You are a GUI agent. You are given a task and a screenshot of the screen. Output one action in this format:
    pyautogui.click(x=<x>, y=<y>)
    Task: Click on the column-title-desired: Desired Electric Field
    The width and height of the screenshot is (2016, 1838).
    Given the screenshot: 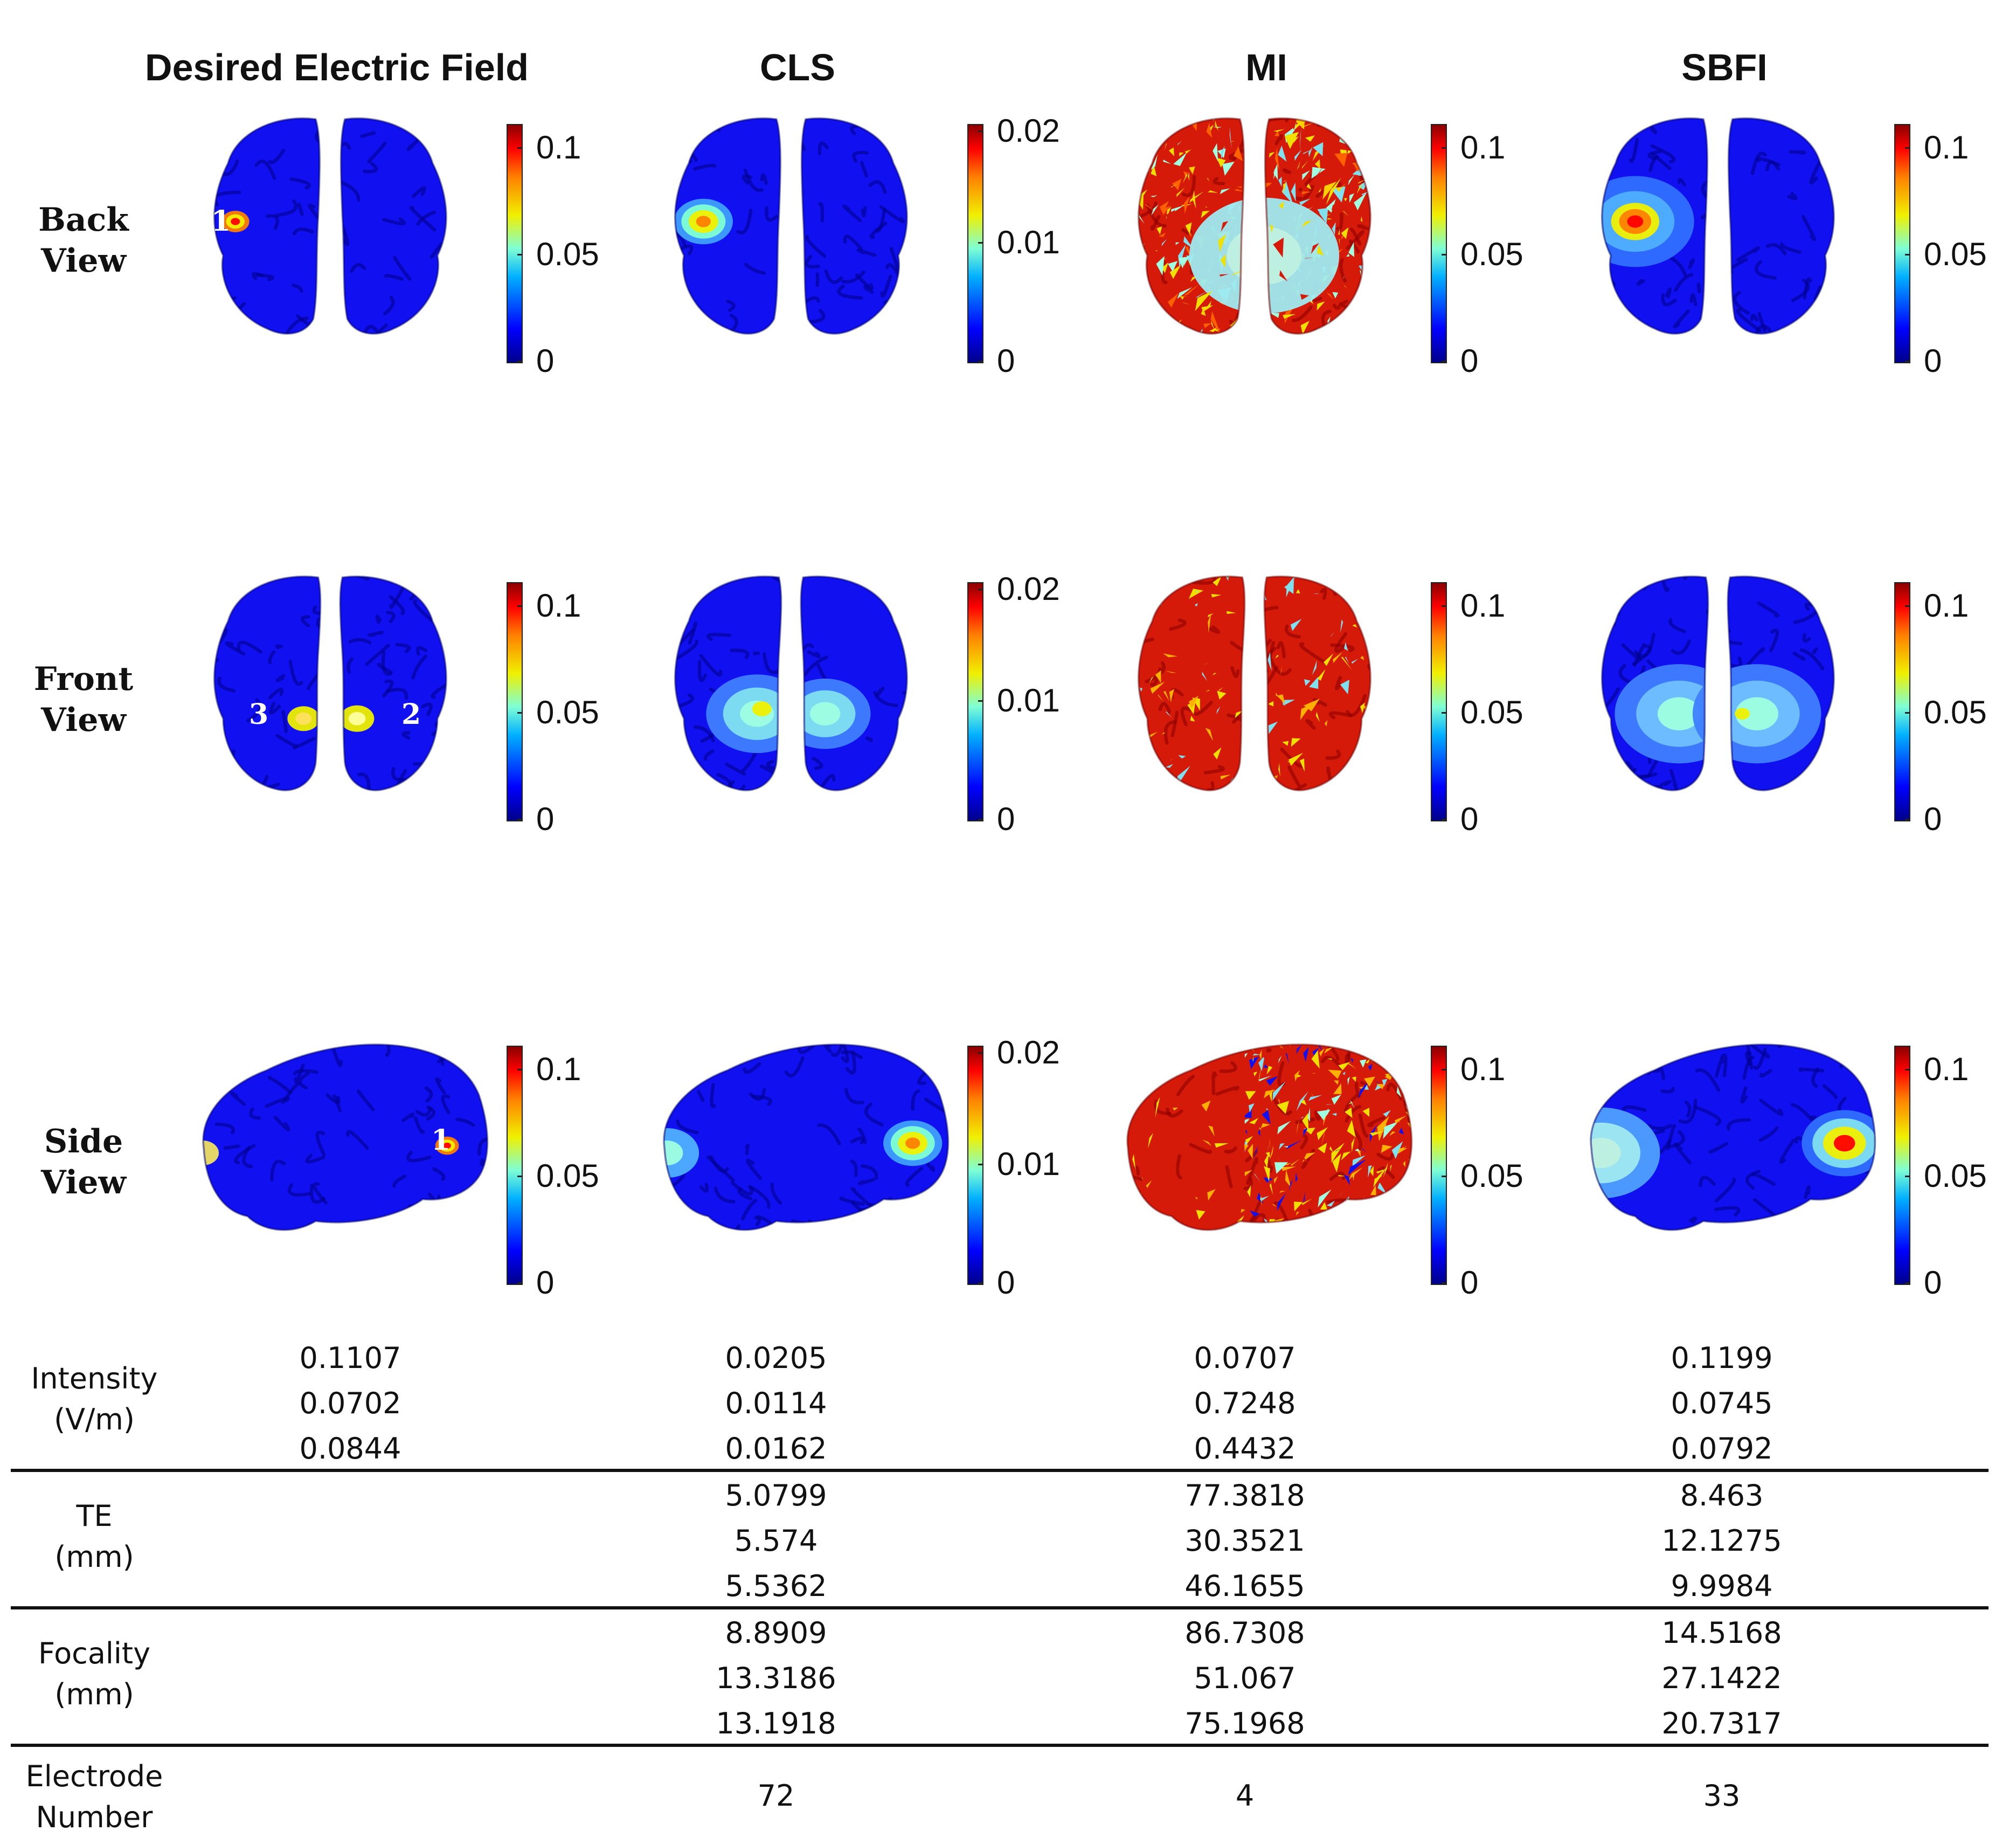 What is the action you would take?
    pyautogui.click(x=337, y=67)
    